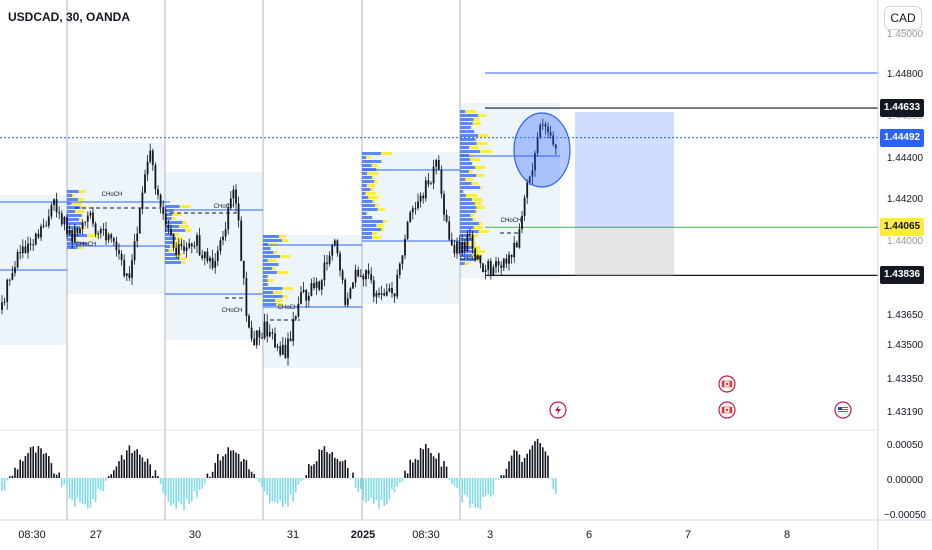 Image resolution: width=932 pixels, height=550 pixels. I want to click on price-tick-label: 1.44400, so click(905, 158).